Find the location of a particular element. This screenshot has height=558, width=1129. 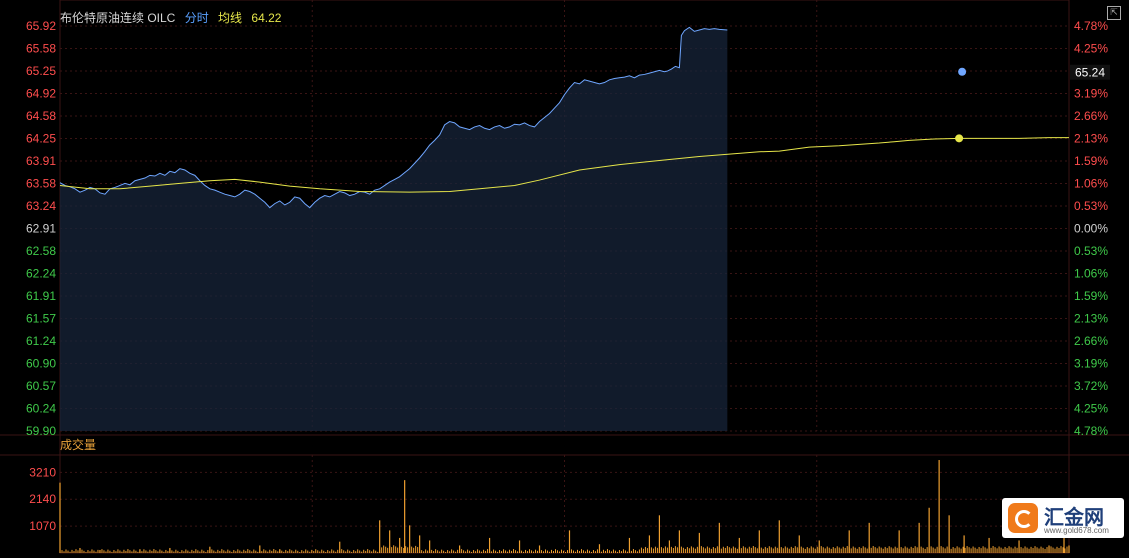

pct-tick-label: 3.72% is located at coordinates (1091, 386).